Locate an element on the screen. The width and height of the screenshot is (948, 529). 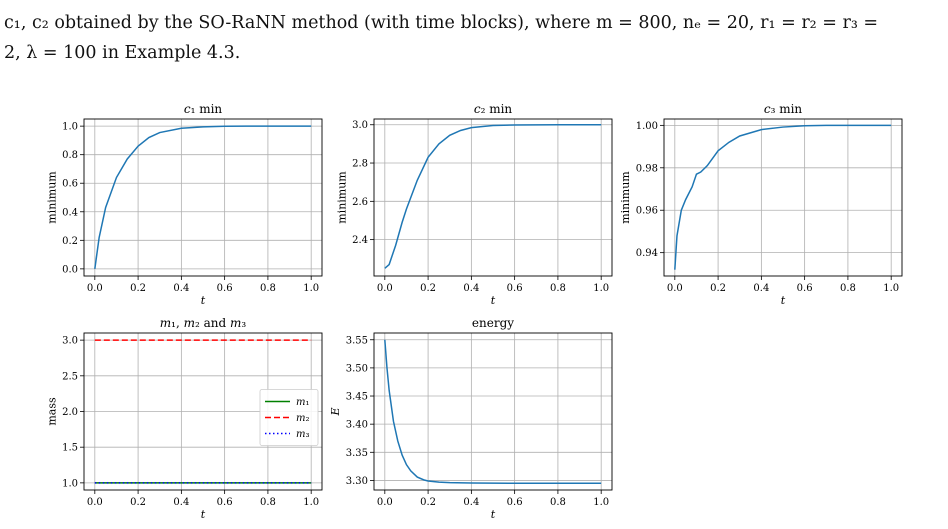
y-tick-label: 2.4 is located at coordinates (360, 240).